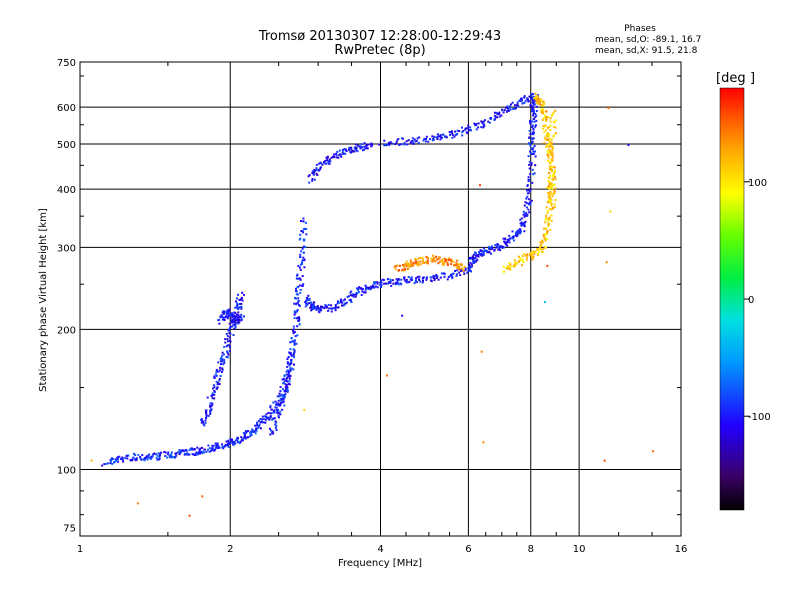 Image resolution: width=800 pixels, height=600 pixels. I want to click on y-tick-label: 750, so click(66, 63).